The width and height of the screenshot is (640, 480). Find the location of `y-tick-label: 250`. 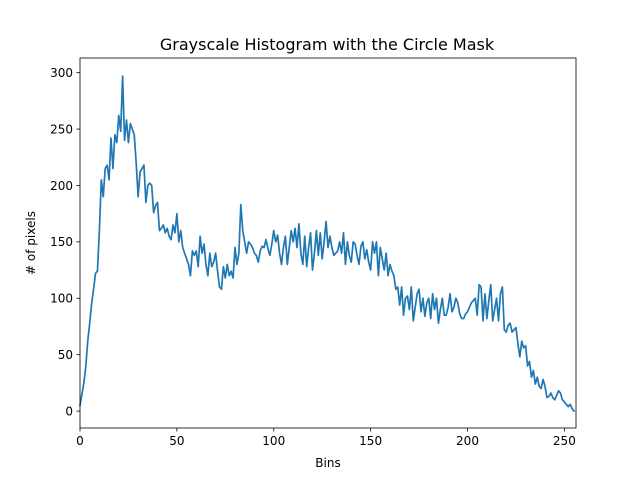

y-tick-label: 250 is located at coordinates (61, 129).